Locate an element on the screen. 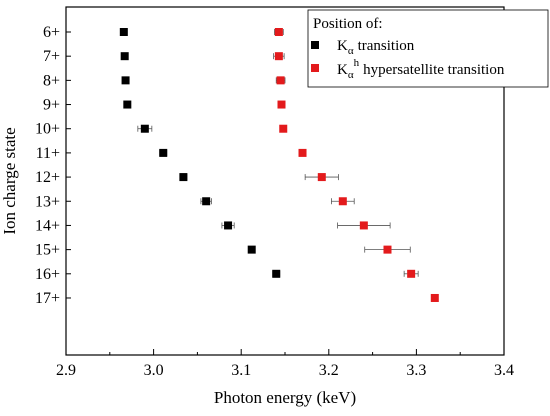 This screenshot has height=416, width=550. legend-label-ka: Kα transition is located at coordinates (376, 47).